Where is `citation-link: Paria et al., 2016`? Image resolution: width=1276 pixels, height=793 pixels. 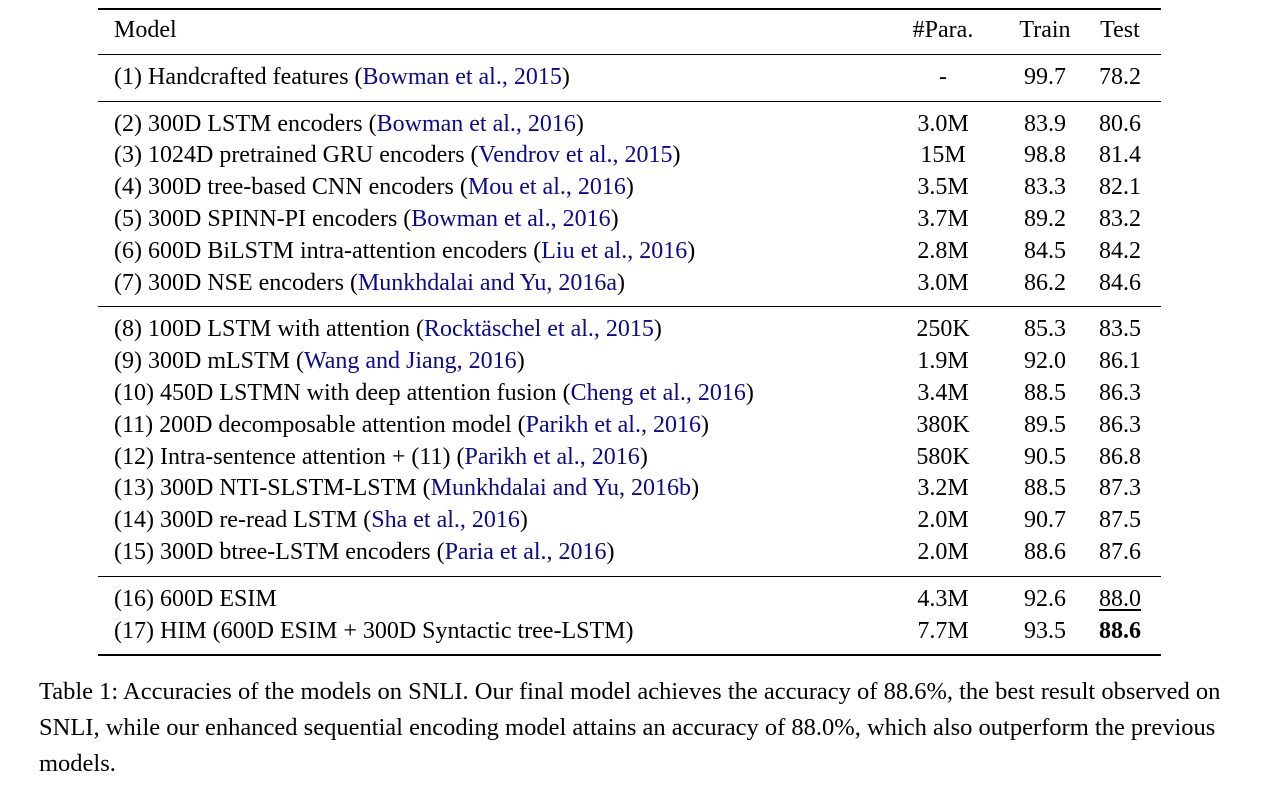
citation-link: Paria et al., 2016 is located at coordinates (525, 551).